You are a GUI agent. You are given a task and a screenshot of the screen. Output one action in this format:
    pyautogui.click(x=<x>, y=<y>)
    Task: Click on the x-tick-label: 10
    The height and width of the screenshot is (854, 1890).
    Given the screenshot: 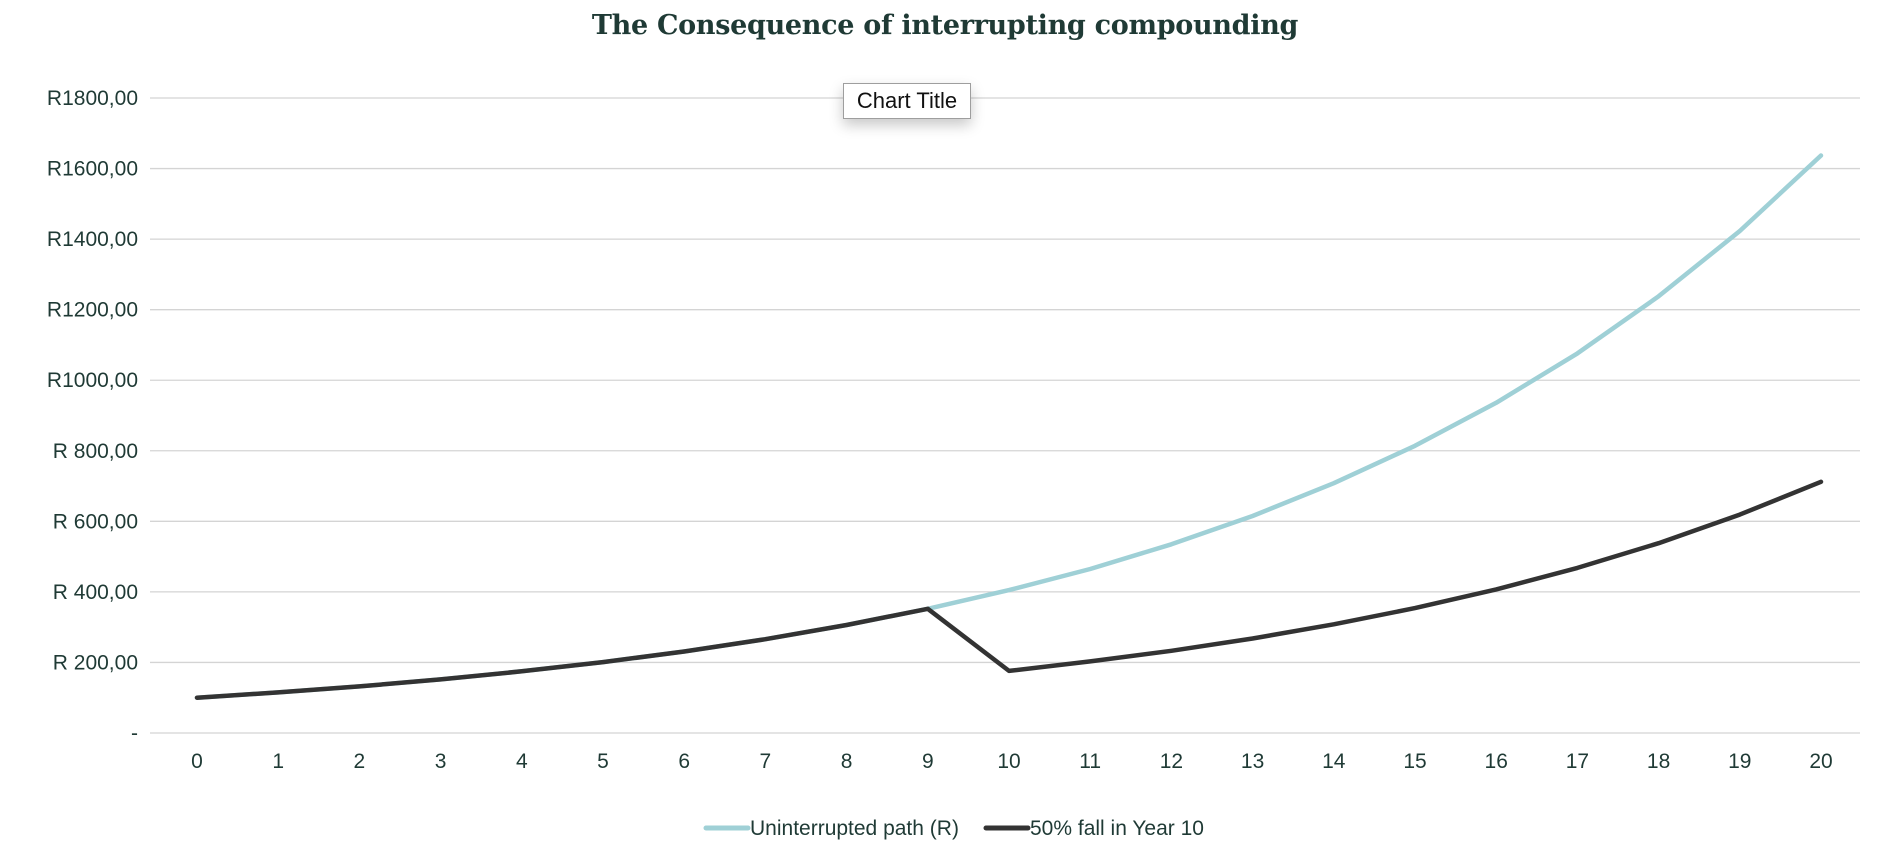 What is the action you would take?
    pyautogui.click(x=1008, y=761)
    